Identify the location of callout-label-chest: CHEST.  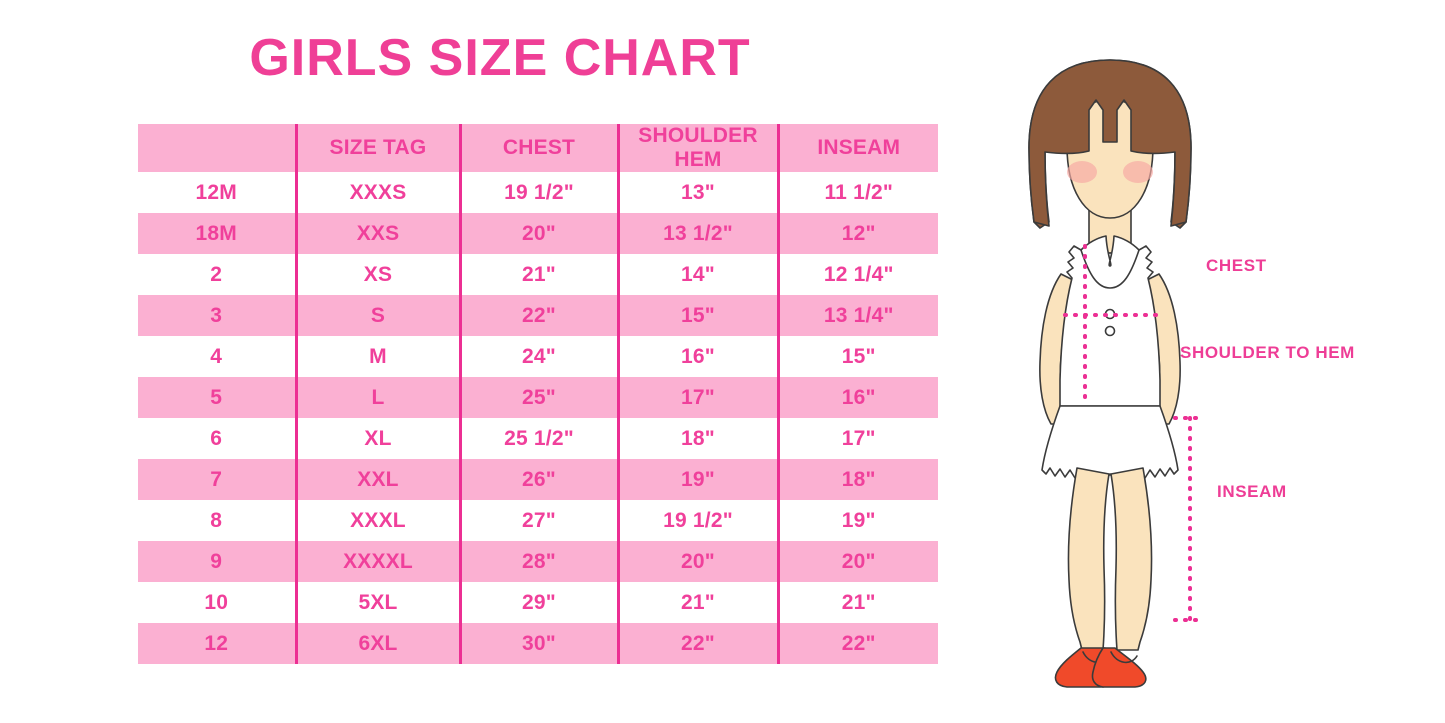
(1236, 265).